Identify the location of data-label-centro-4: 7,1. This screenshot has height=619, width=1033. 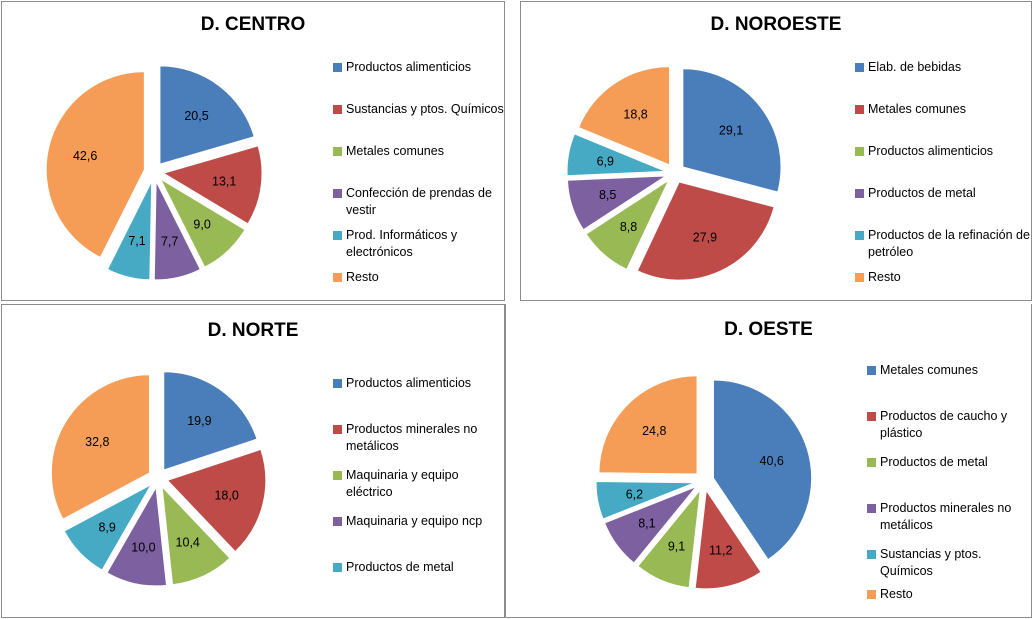
(136, 241).